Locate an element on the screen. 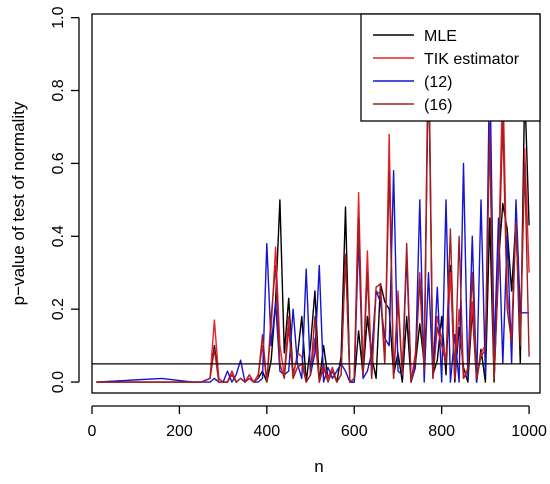  x-axis: 0 200 400 600 800 1000 is located at coordinates (317, 422).